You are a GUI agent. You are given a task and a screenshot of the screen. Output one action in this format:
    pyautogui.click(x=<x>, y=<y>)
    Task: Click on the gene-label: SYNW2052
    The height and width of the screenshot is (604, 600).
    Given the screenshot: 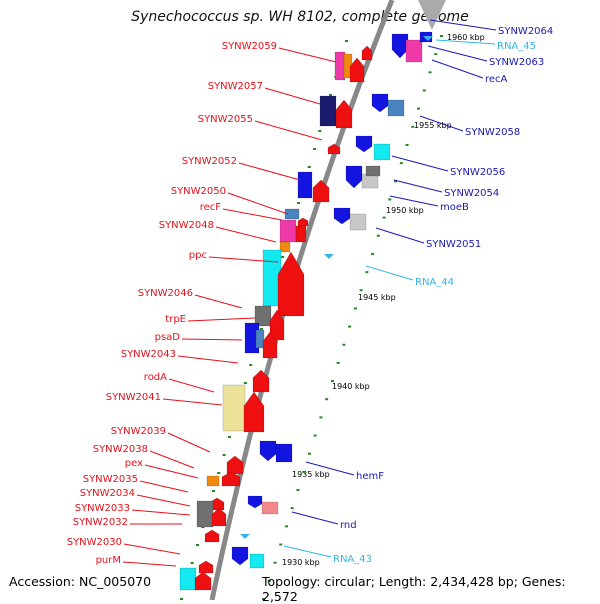 What is the action you would take?
    pyautogui.click(x=209, y=161)
    